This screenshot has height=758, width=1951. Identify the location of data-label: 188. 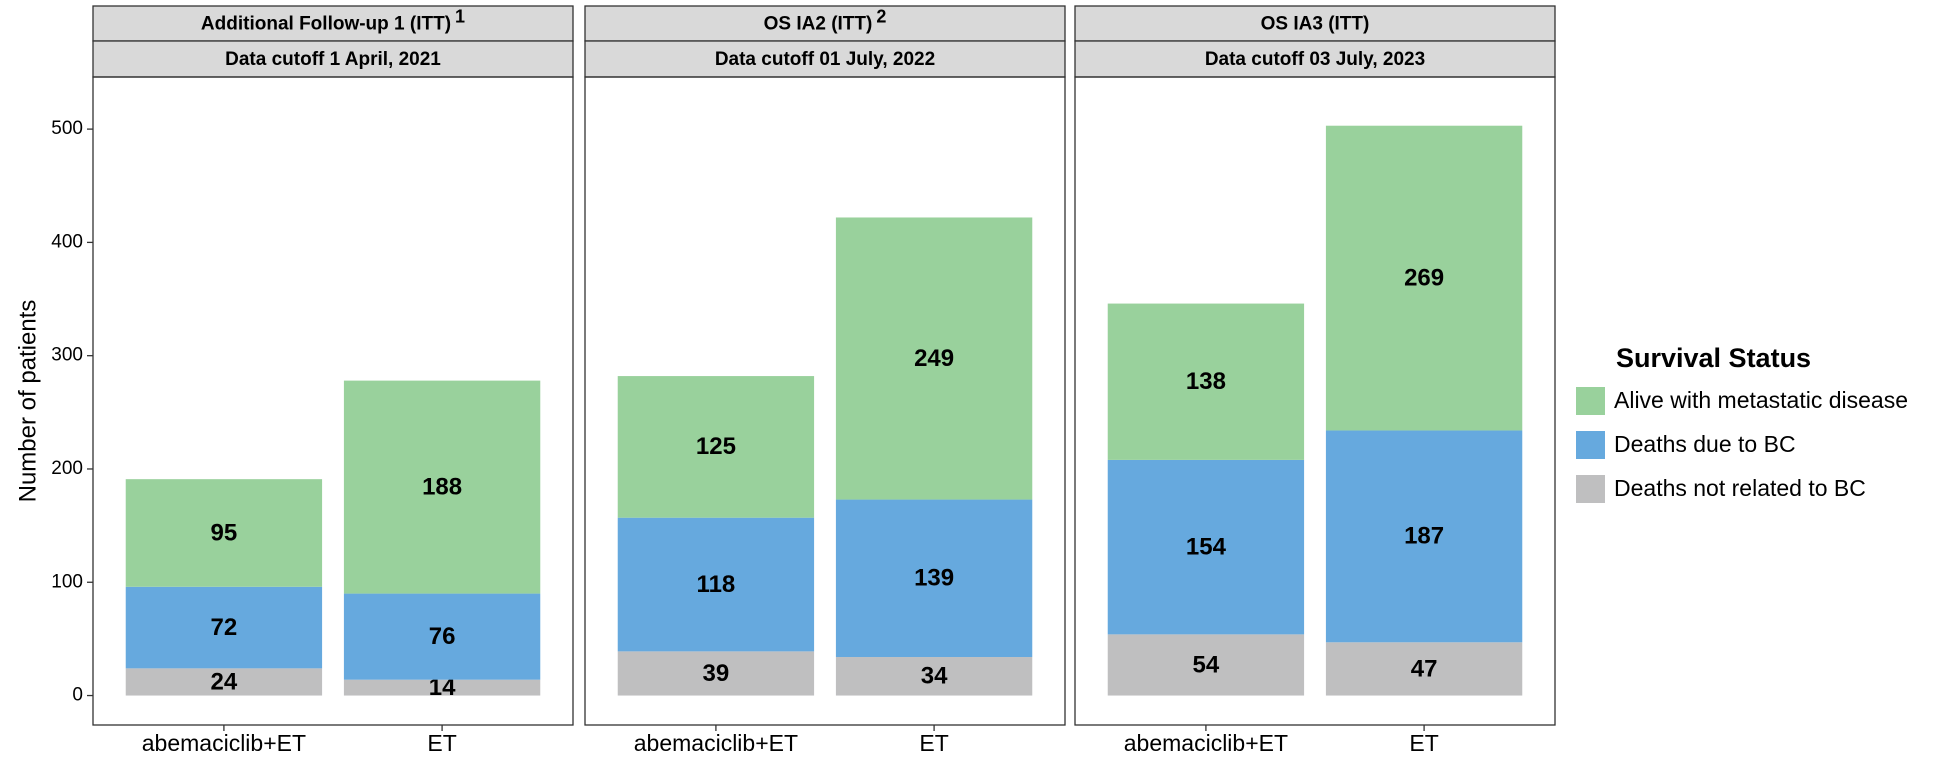
(442, 486).